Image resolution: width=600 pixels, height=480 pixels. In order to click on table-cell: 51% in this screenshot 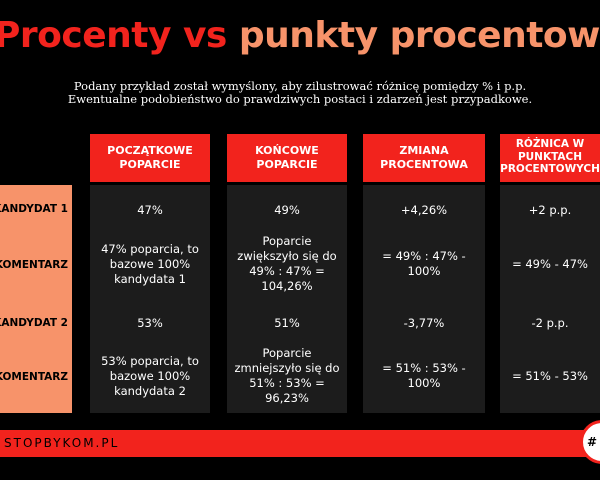, I will do `click(287, 322)`.